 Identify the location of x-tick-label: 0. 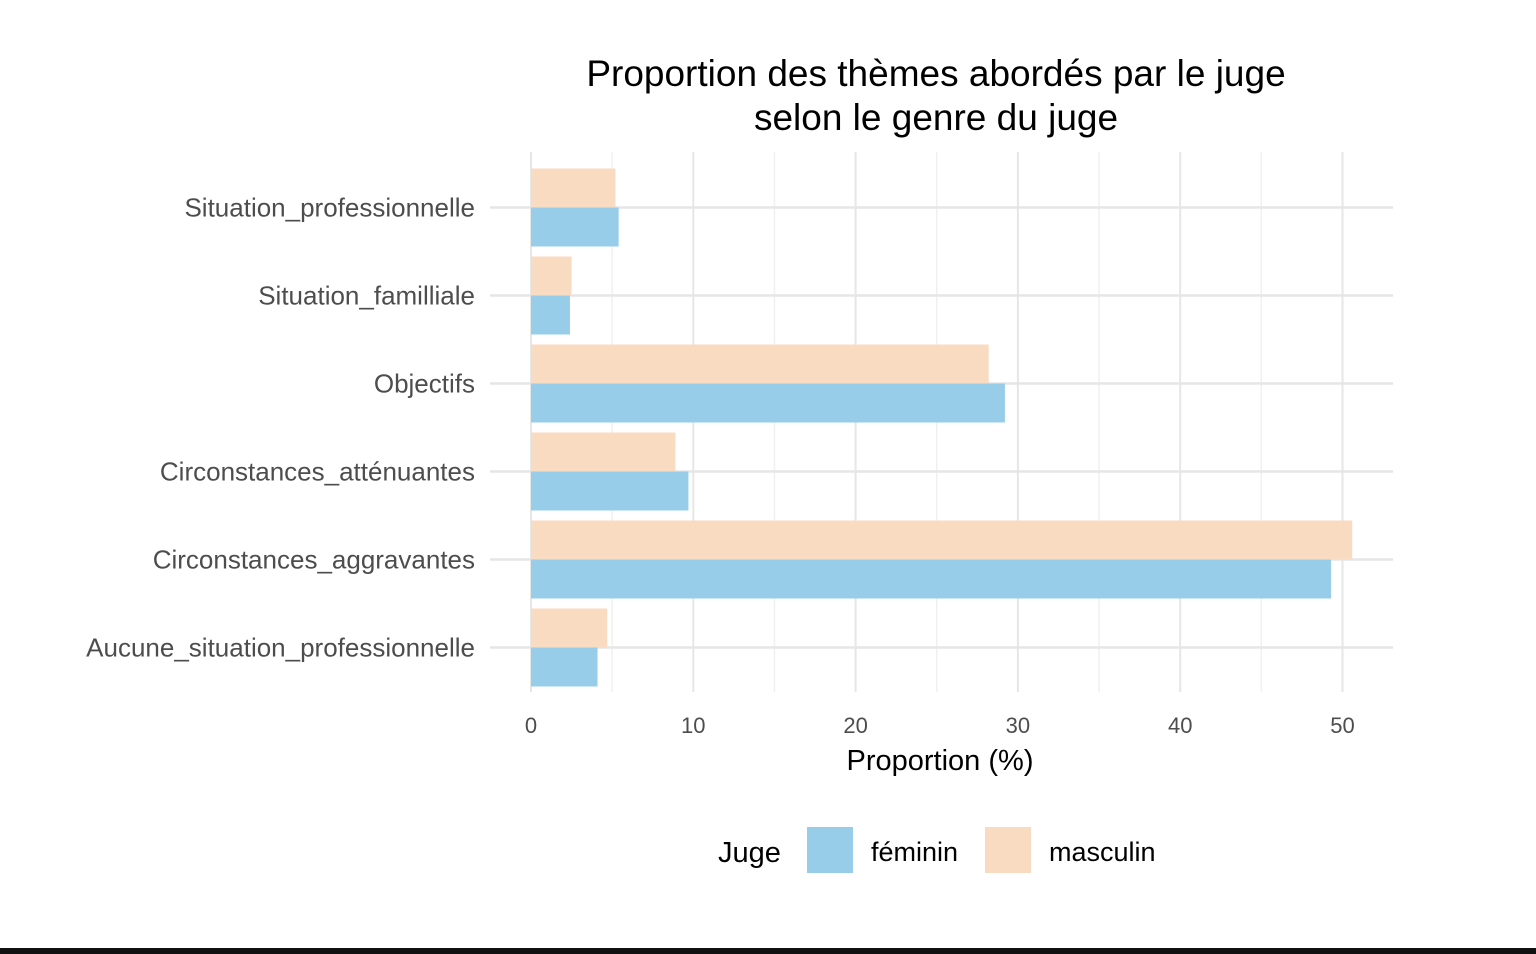
(531, 725).